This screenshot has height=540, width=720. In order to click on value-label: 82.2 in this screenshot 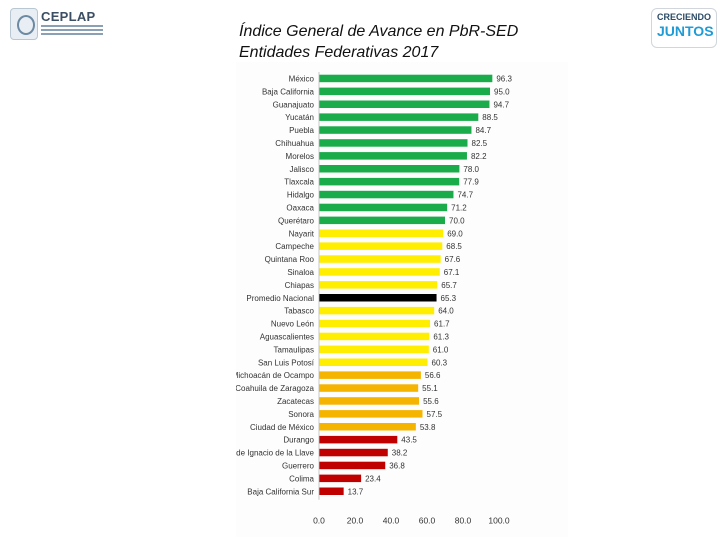, I will do `click(479, 156)`.